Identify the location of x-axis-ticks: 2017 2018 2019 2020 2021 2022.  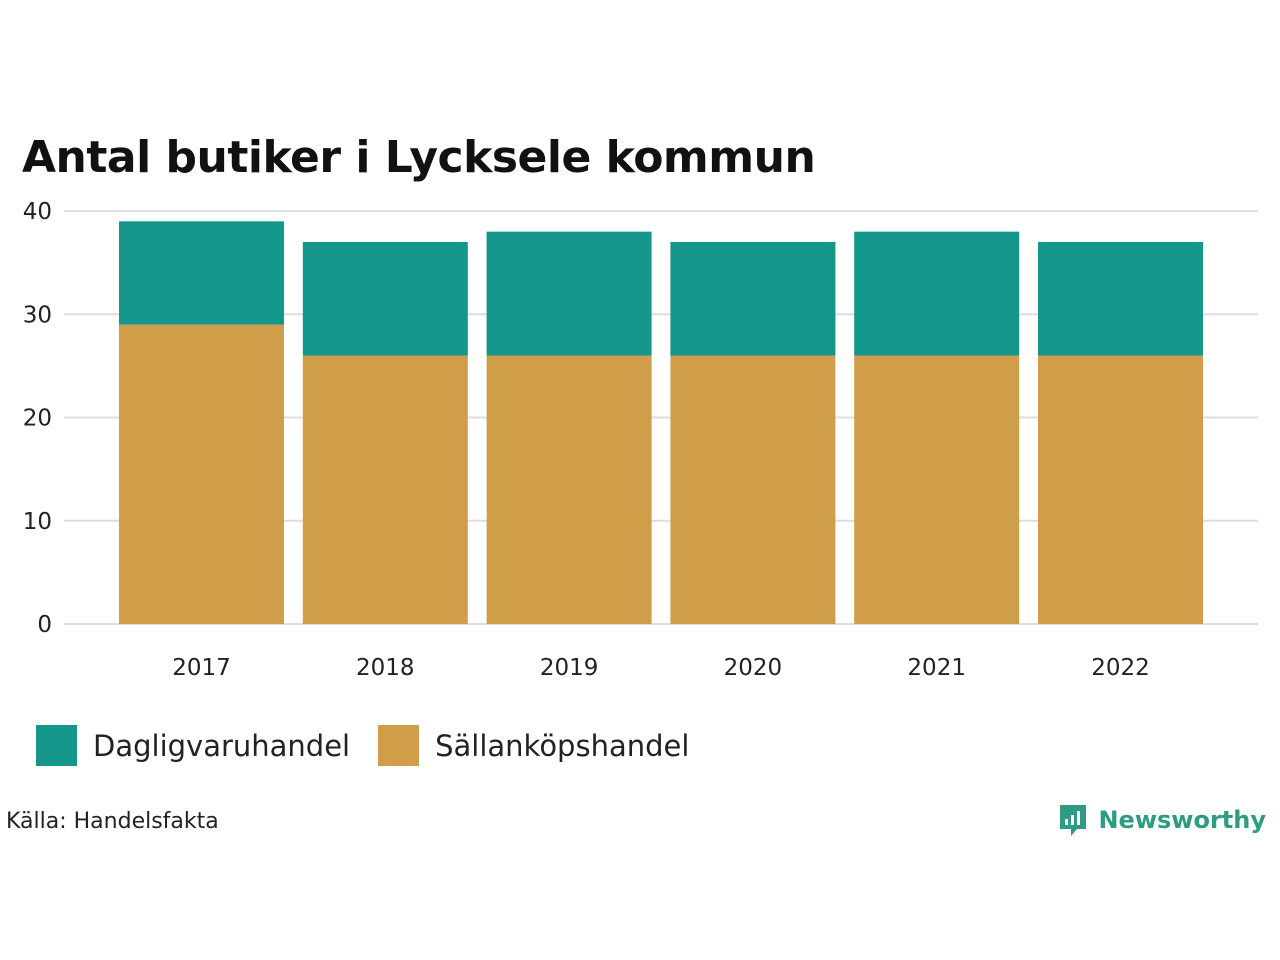
(661, 668).